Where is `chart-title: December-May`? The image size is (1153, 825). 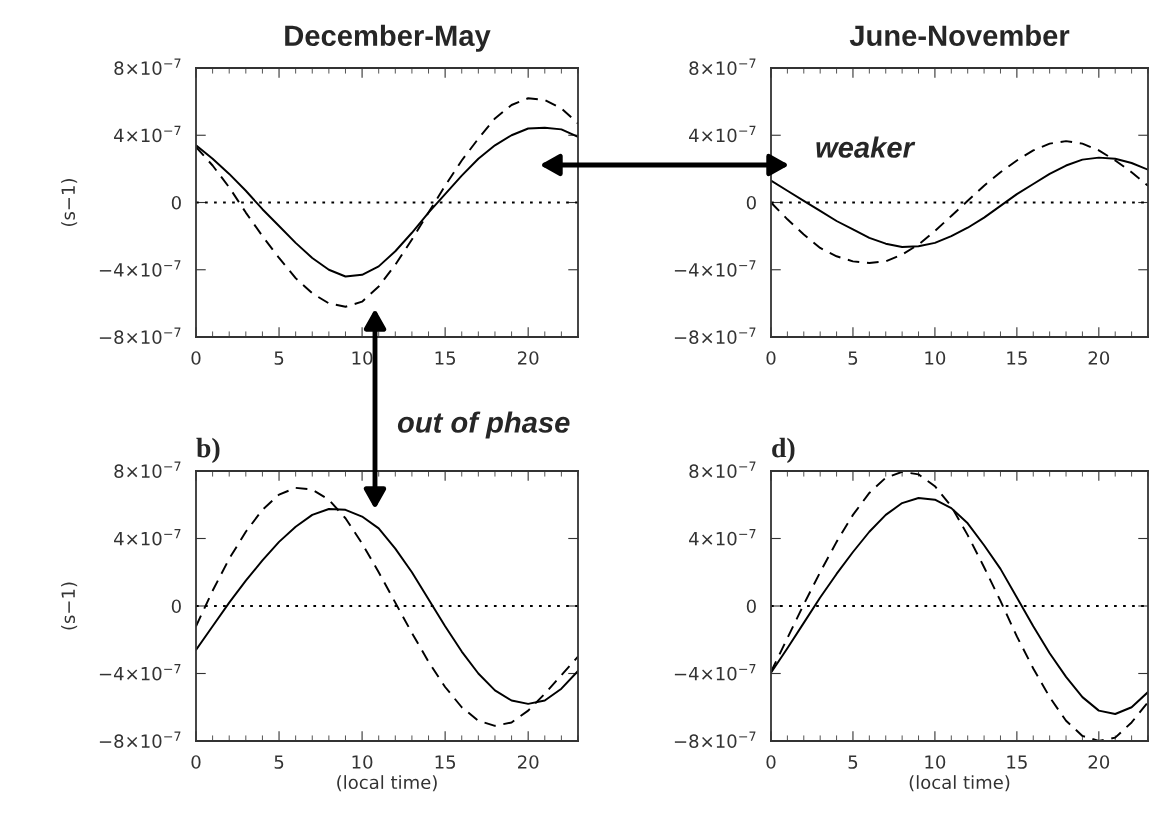 chart-title: December-May is located at coordinates (388, 38).